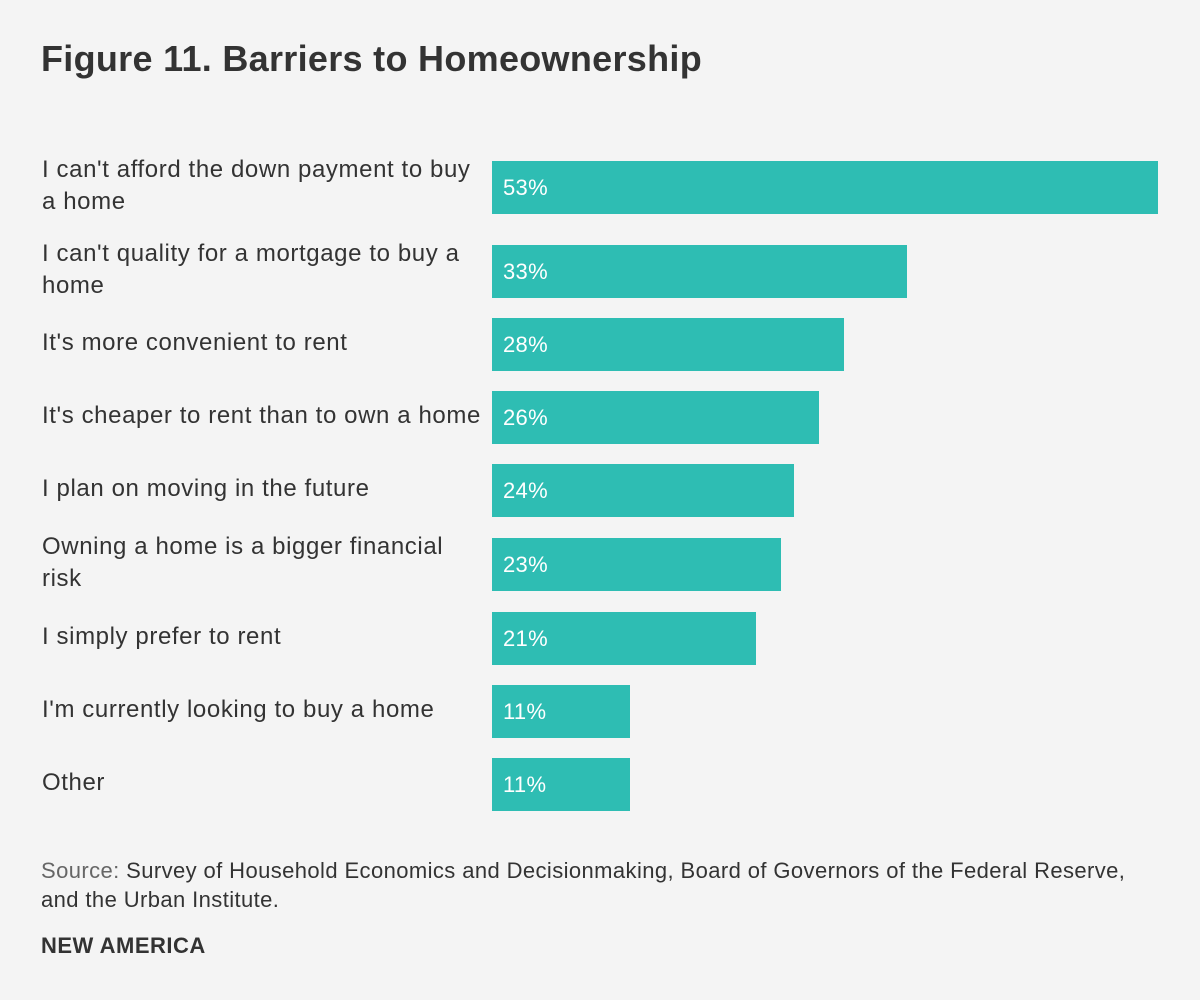  Describe the element at coordinates (243, 562) in the screenshot. I see `category-label: Owning a home is a bigger financial risk` at that location.